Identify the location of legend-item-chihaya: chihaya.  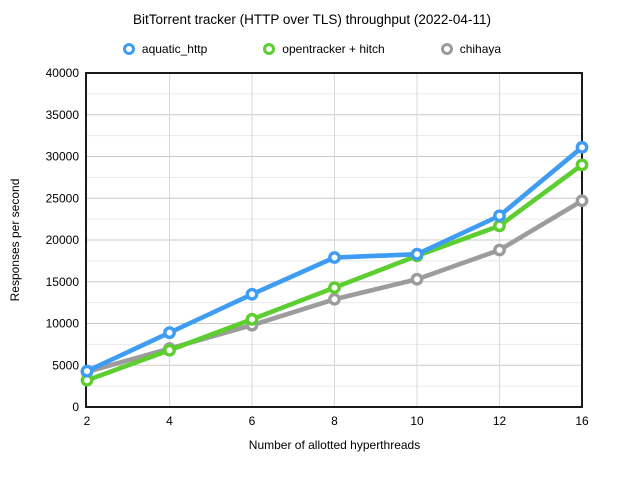
(471, 49).